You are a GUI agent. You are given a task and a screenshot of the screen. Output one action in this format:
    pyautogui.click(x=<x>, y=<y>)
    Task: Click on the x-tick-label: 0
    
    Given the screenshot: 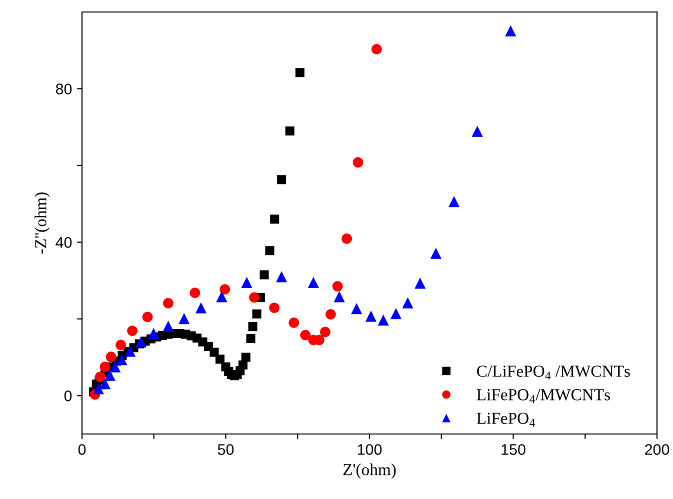 What is the action you would take?
    pyautogui.click(x=82, y=449)
    